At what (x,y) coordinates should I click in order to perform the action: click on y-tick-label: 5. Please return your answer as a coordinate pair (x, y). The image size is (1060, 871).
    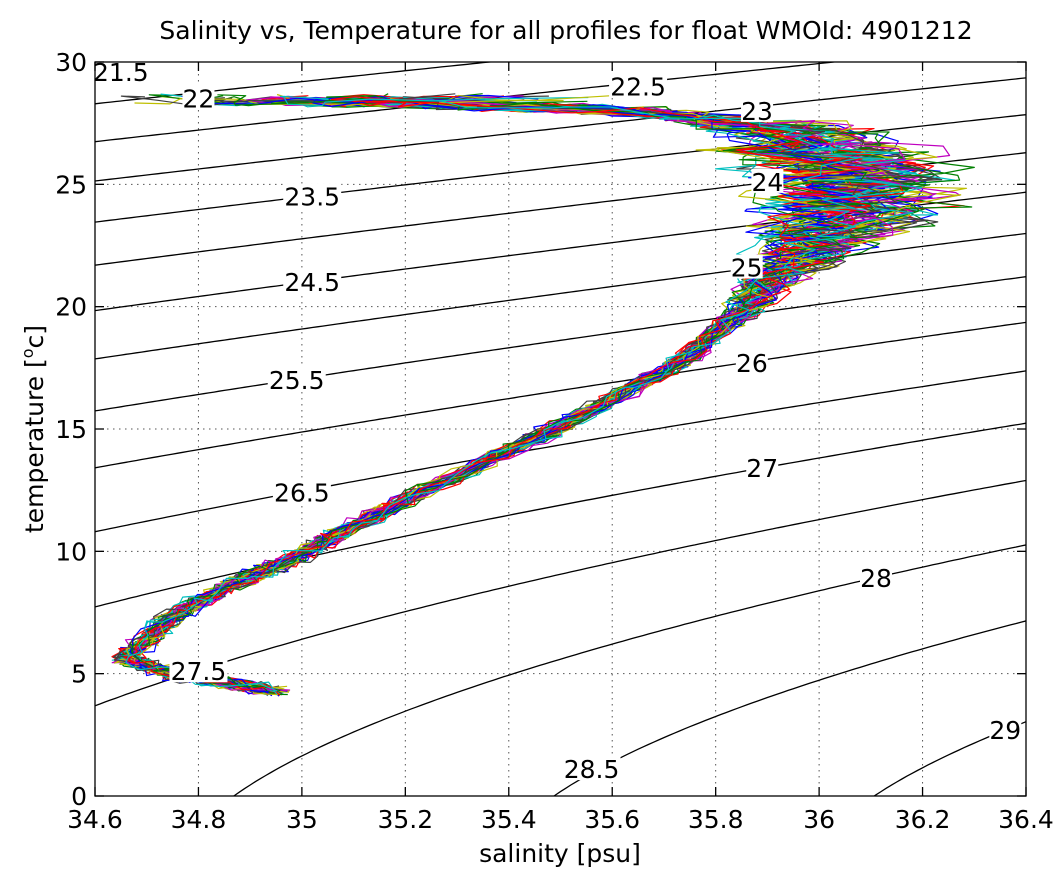
    Looking at the image, I should click on (79, 674).